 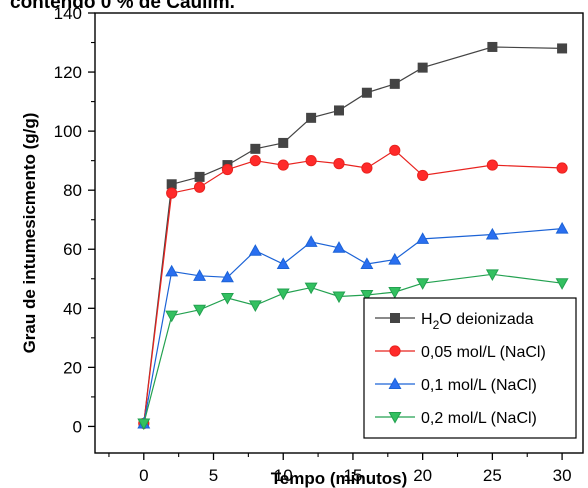 I want to click on legend-label: 0,2 mol/L (NaCl), so click(x=479, y=418).